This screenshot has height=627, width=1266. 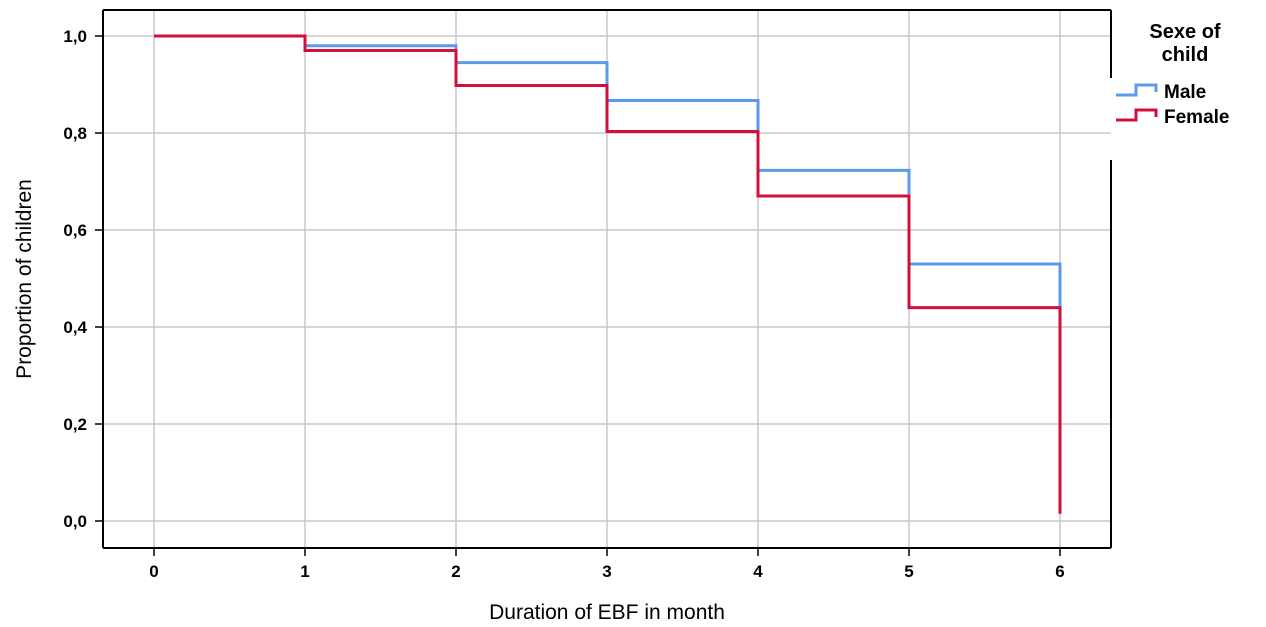 I want to click on legend-title-line2: child, so click(x=1185, y=55).